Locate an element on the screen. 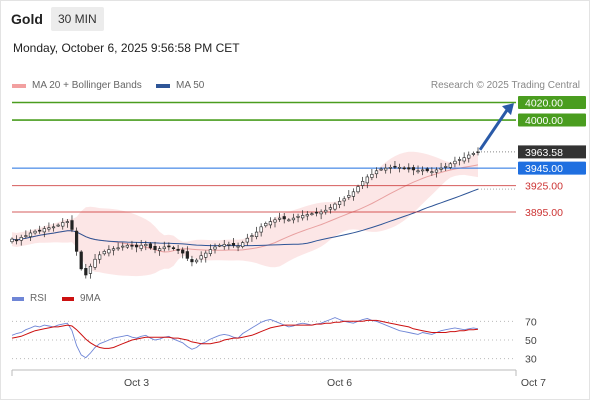  level-tag-4020.00 is located at coordinates (552, 103).